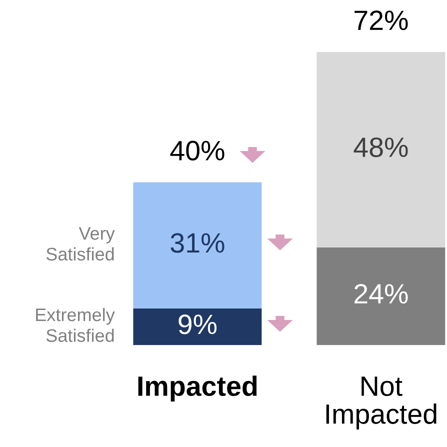 The height and width of the screenshot is (447, 447). Describe the element at coordinates (80, 244) in the screenshot. I see `series-label: Very Satisfied` at that location.